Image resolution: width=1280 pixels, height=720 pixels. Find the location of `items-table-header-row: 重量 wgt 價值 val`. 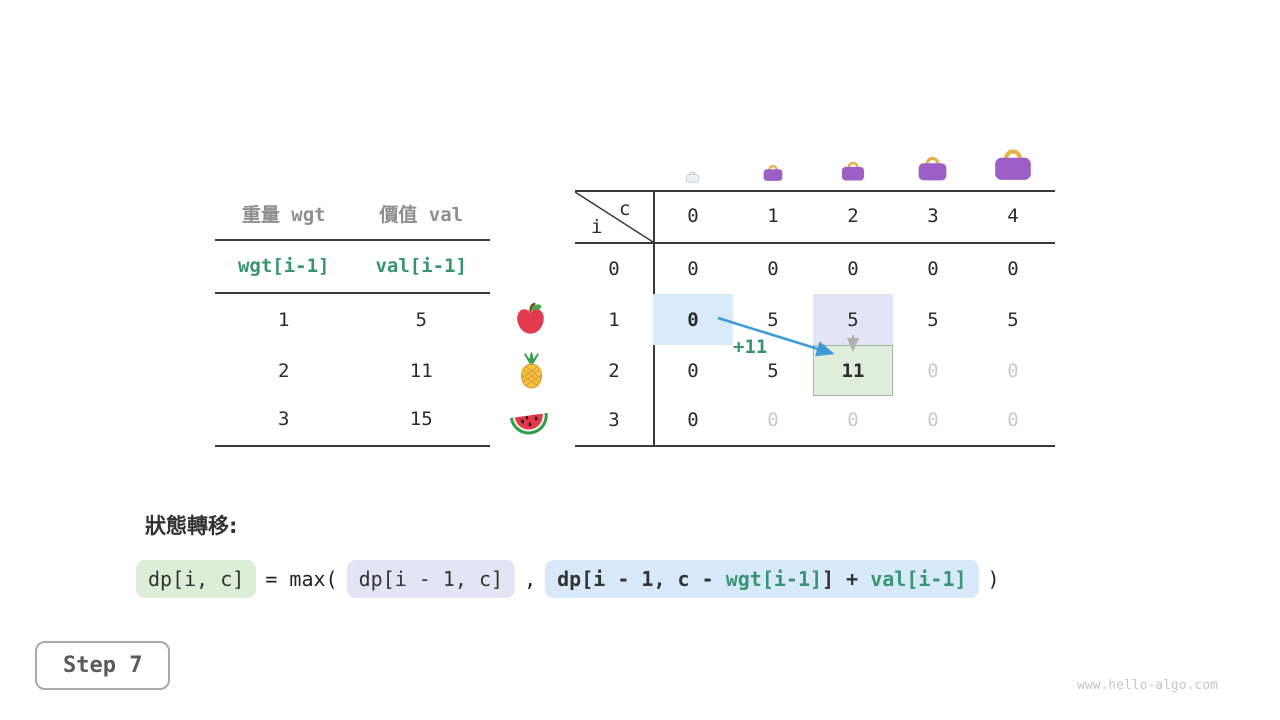

items-table-header-row: 重量 wgt 價值 val is located at coordinates (352, 213).